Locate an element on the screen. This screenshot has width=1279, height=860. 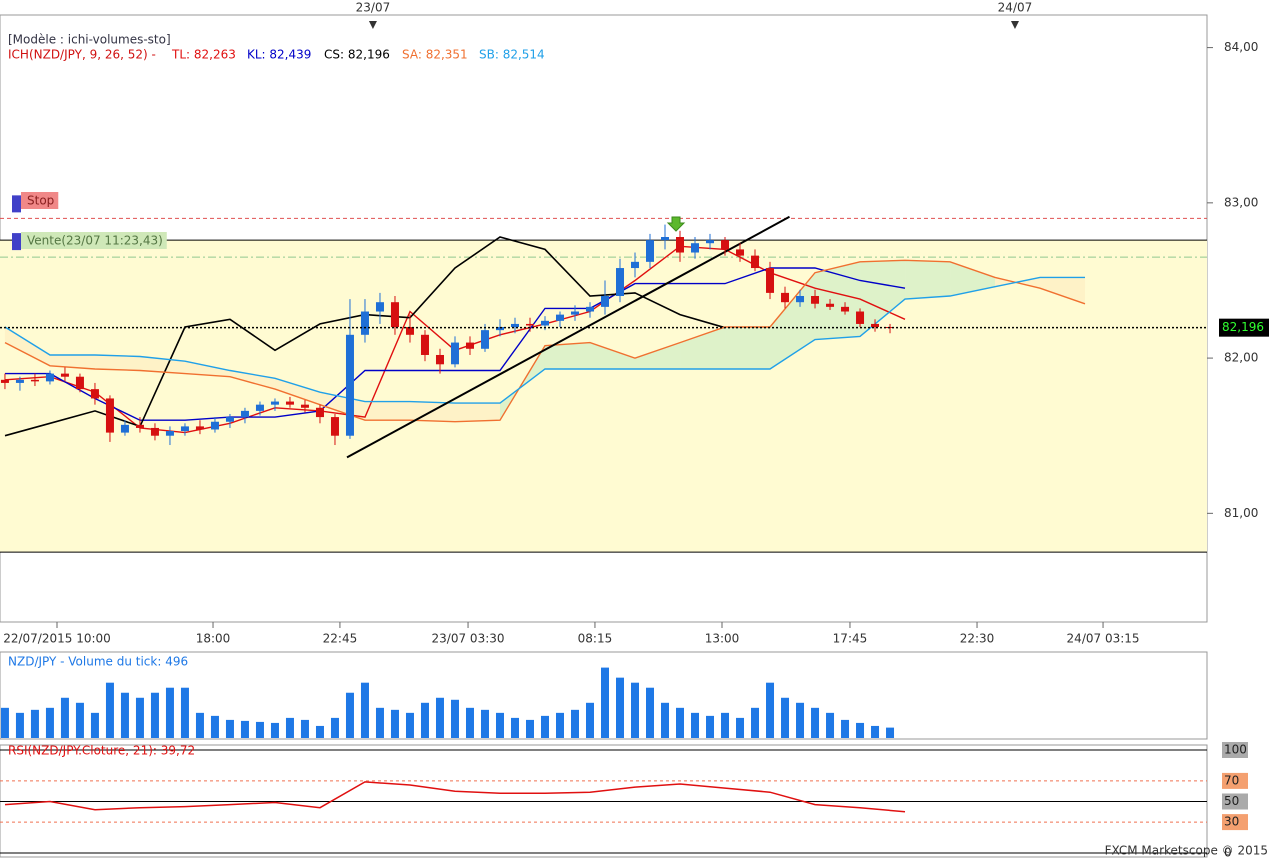
level-label: Stop is located at coordinates (40, 201).